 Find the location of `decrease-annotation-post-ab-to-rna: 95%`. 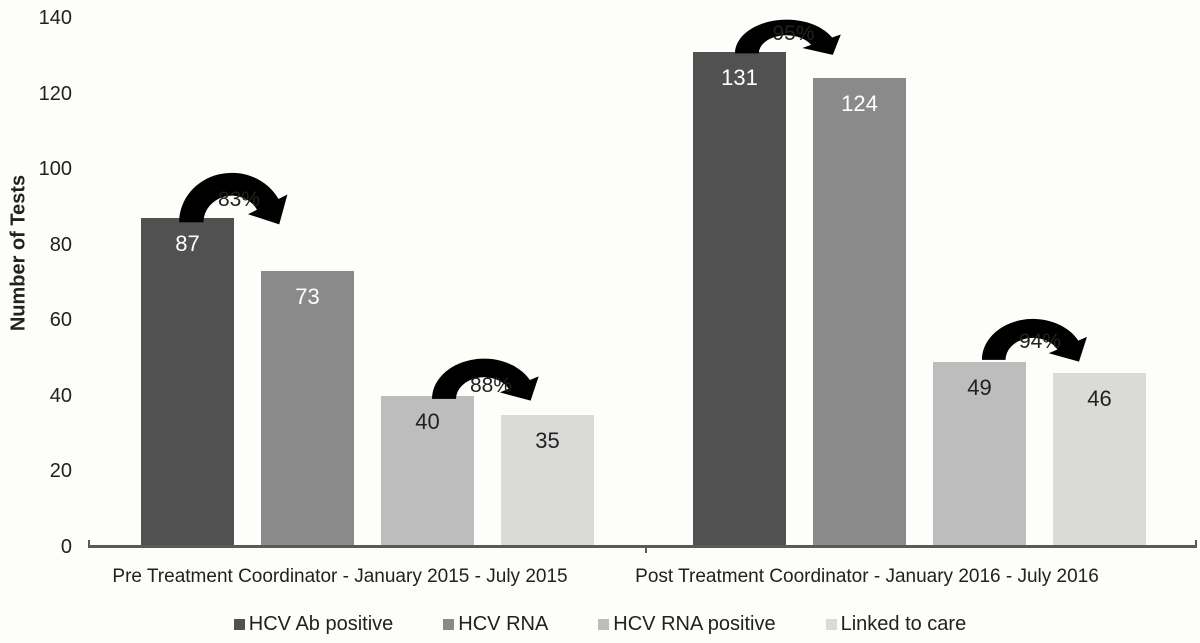

decrease-annotation-post-ab-to-rna: 95% is located at coordinates (793, 30).